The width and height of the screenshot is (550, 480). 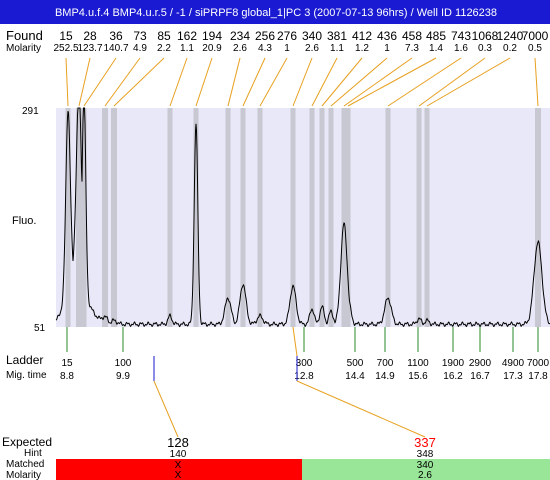 I want to click on molarity-value: 2.6, so click(x=425, y=475).